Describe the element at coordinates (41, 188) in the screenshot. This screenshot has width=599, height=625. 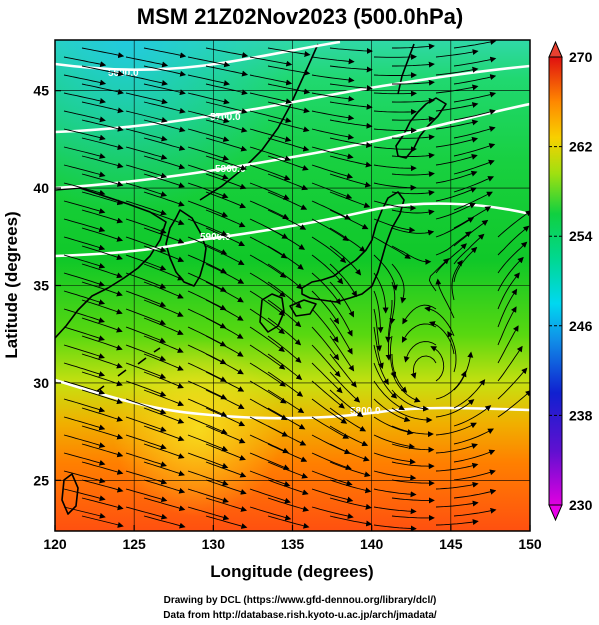
I see `y-tick-label: 40` at that location.